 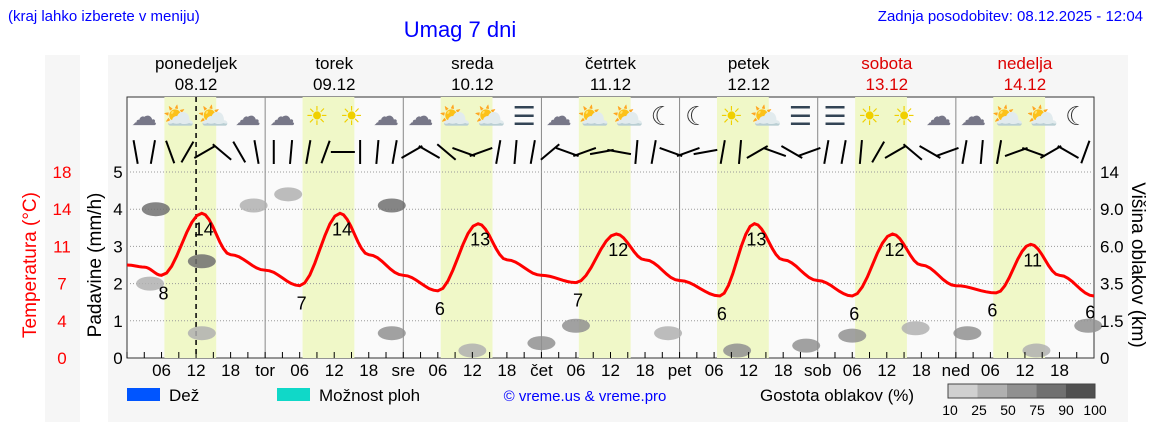 What do you see at coordinates (887, 84) in the screenshot?
I see `day-date: 13.12` at bounding box center [887, 84].